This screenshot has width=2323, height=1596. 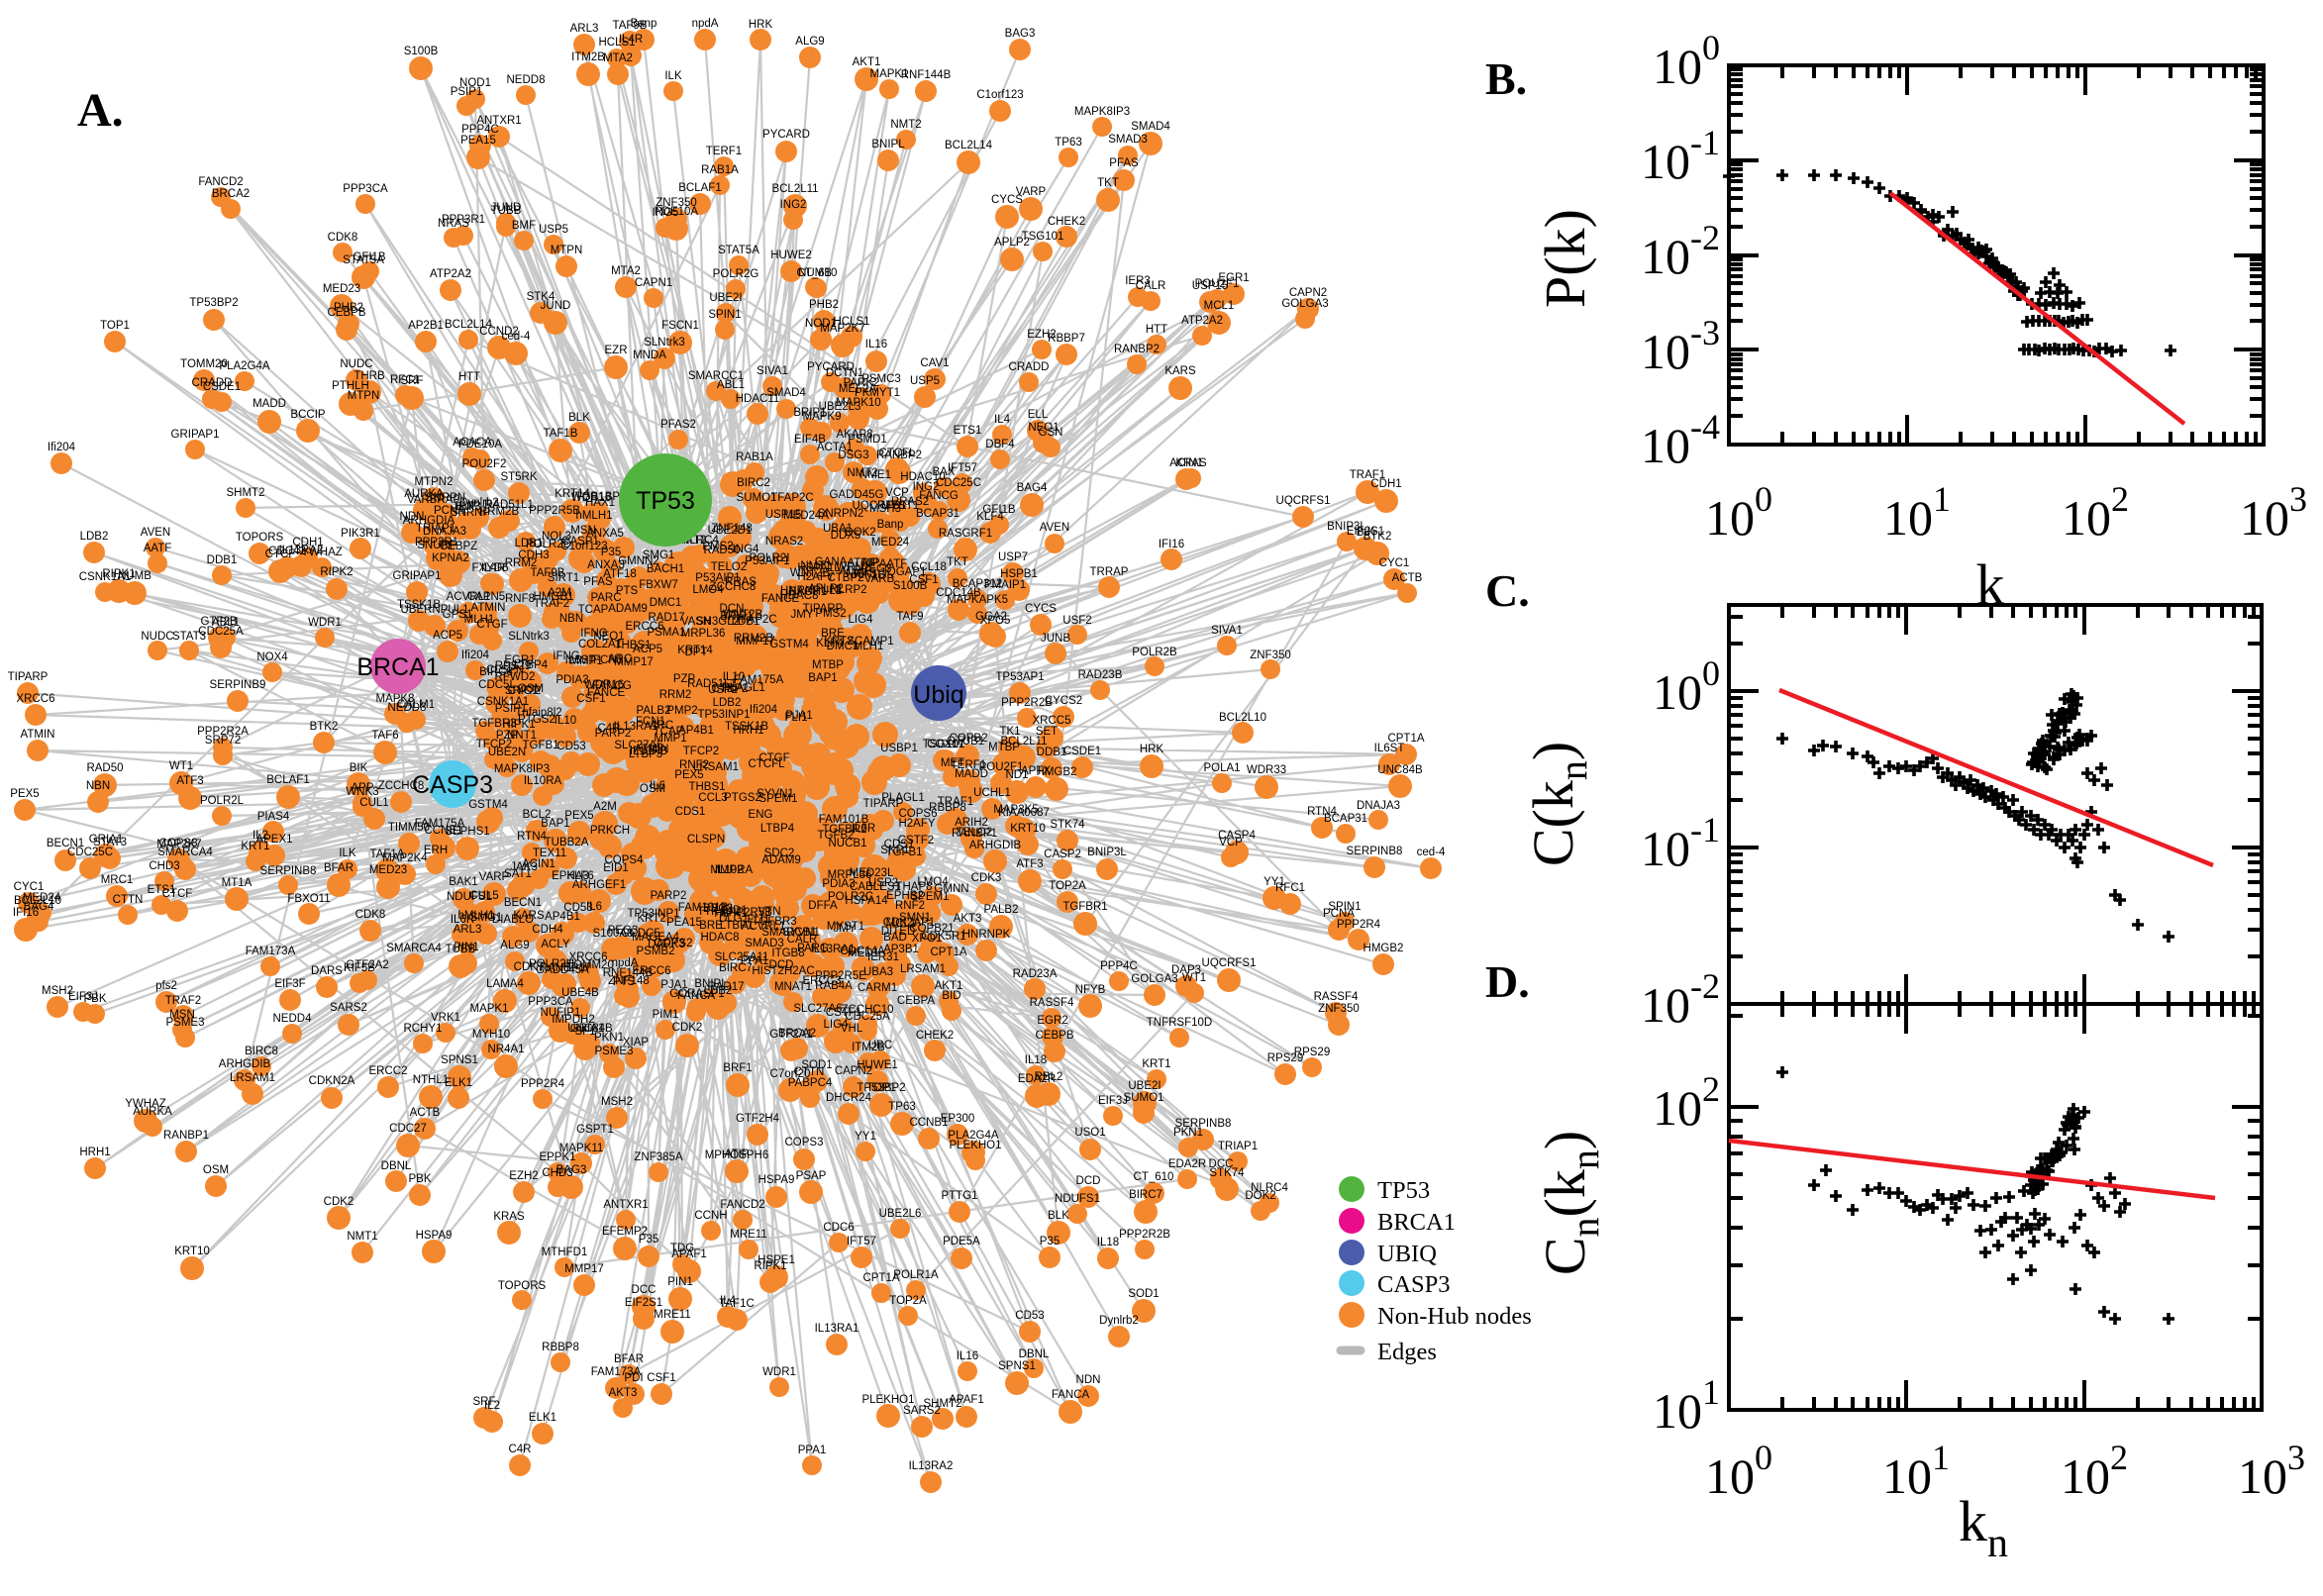 I want to click on svg-text: CAPN2, so click(x=854, y=1071).